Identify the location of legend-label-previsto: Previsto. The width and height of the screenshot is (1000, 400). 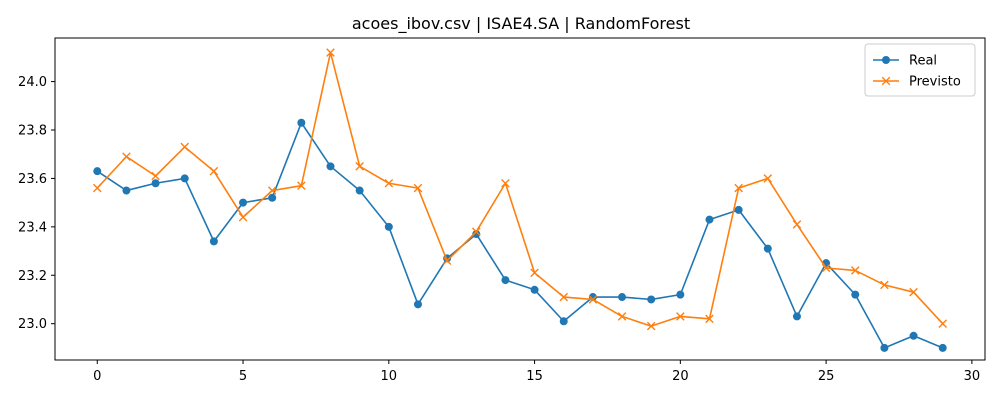
(935, 82).